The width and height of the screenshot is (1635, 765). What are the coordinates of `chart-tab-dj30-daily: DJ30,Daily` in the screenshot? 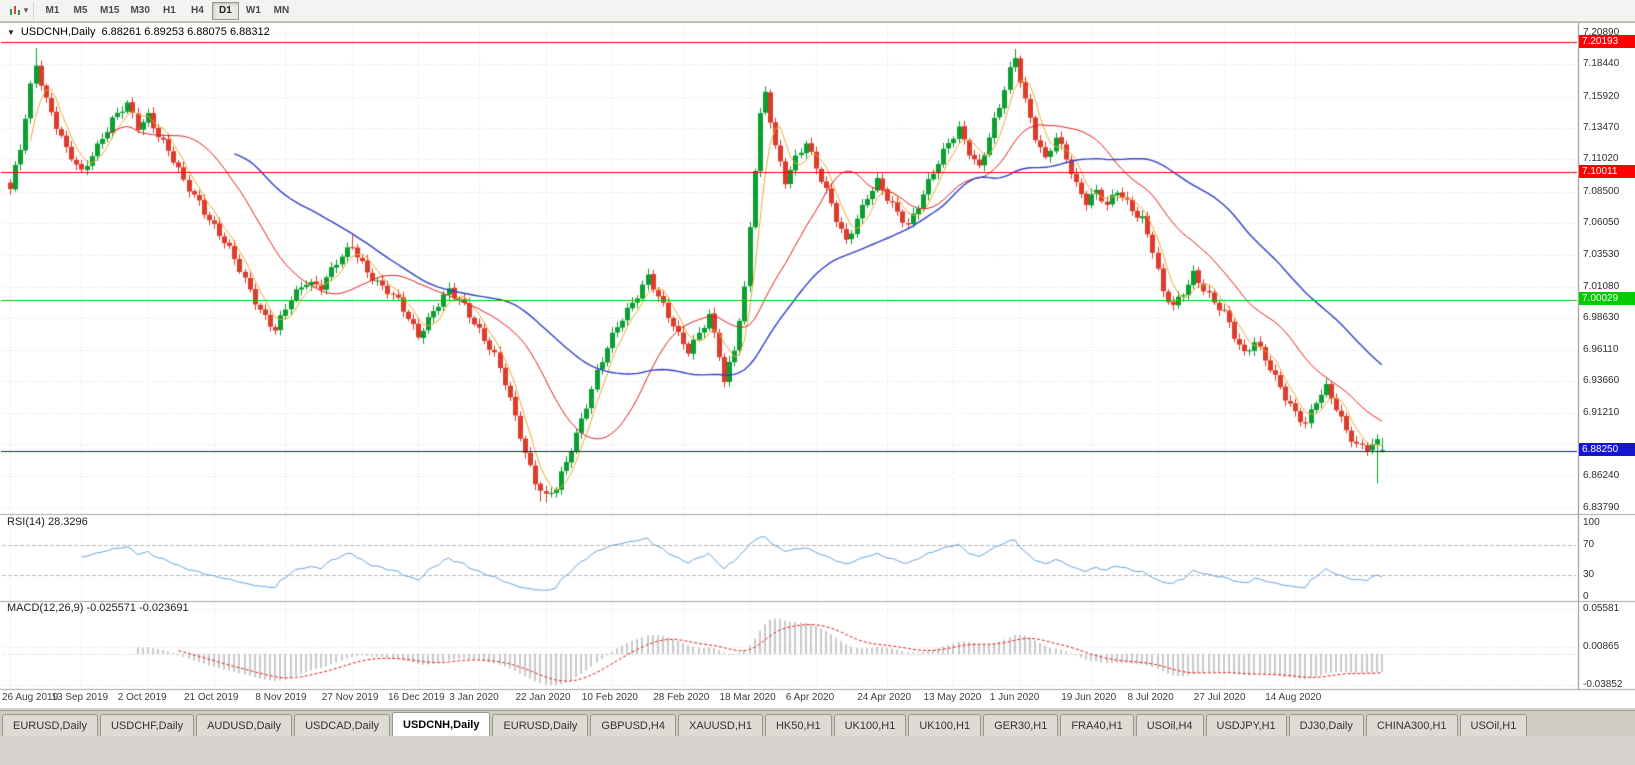 It's located at (1326, 725).